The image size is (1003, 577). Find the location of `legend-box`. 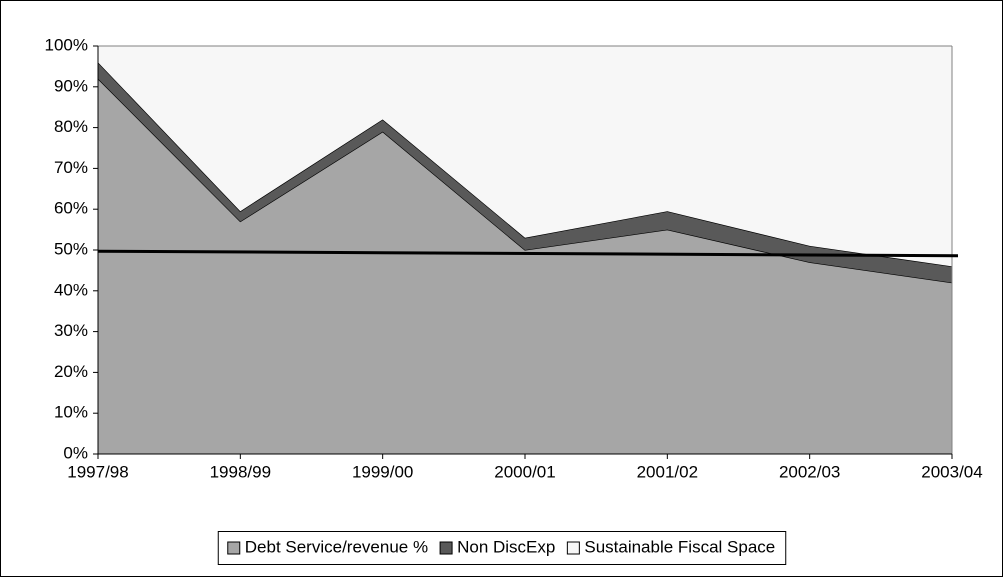

legend-box is located at coordinates (502, 548).